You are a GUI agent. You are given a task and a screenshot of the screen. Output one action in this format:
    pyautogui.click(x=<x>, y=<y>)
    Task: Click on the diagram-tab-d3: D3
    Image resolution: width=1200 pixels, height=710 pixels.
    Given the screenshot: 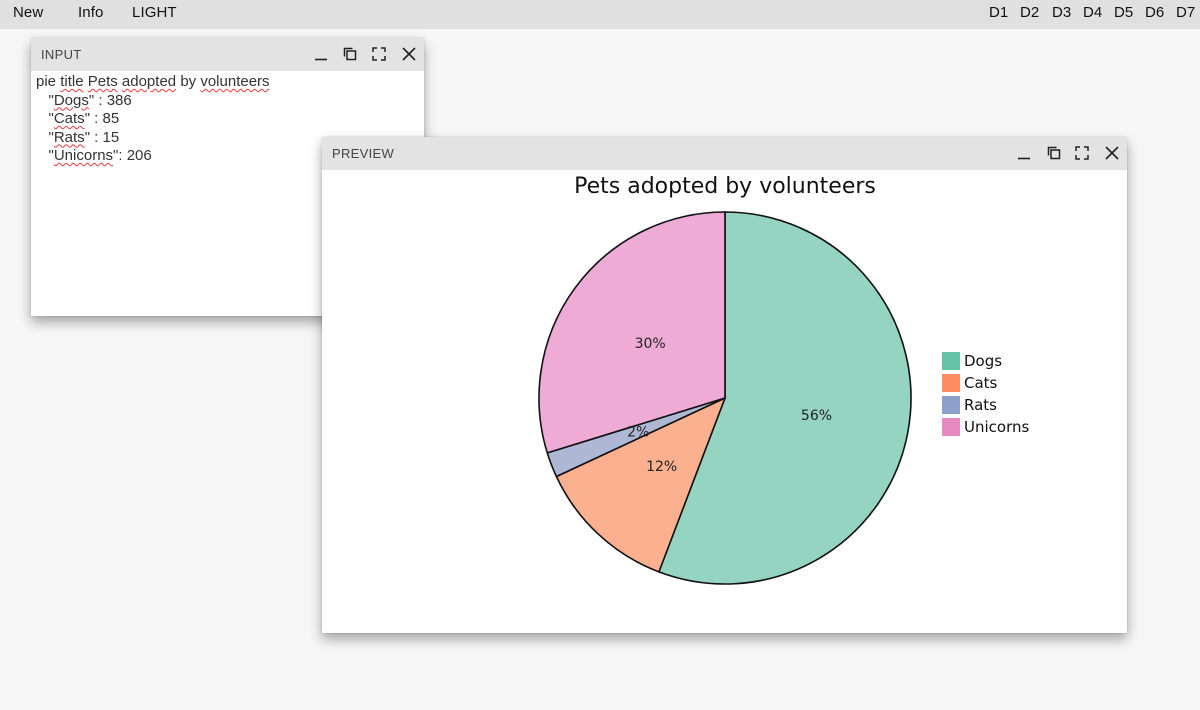 What is the action you would take?
    pyautogui.click(x=1062, y=12)
    